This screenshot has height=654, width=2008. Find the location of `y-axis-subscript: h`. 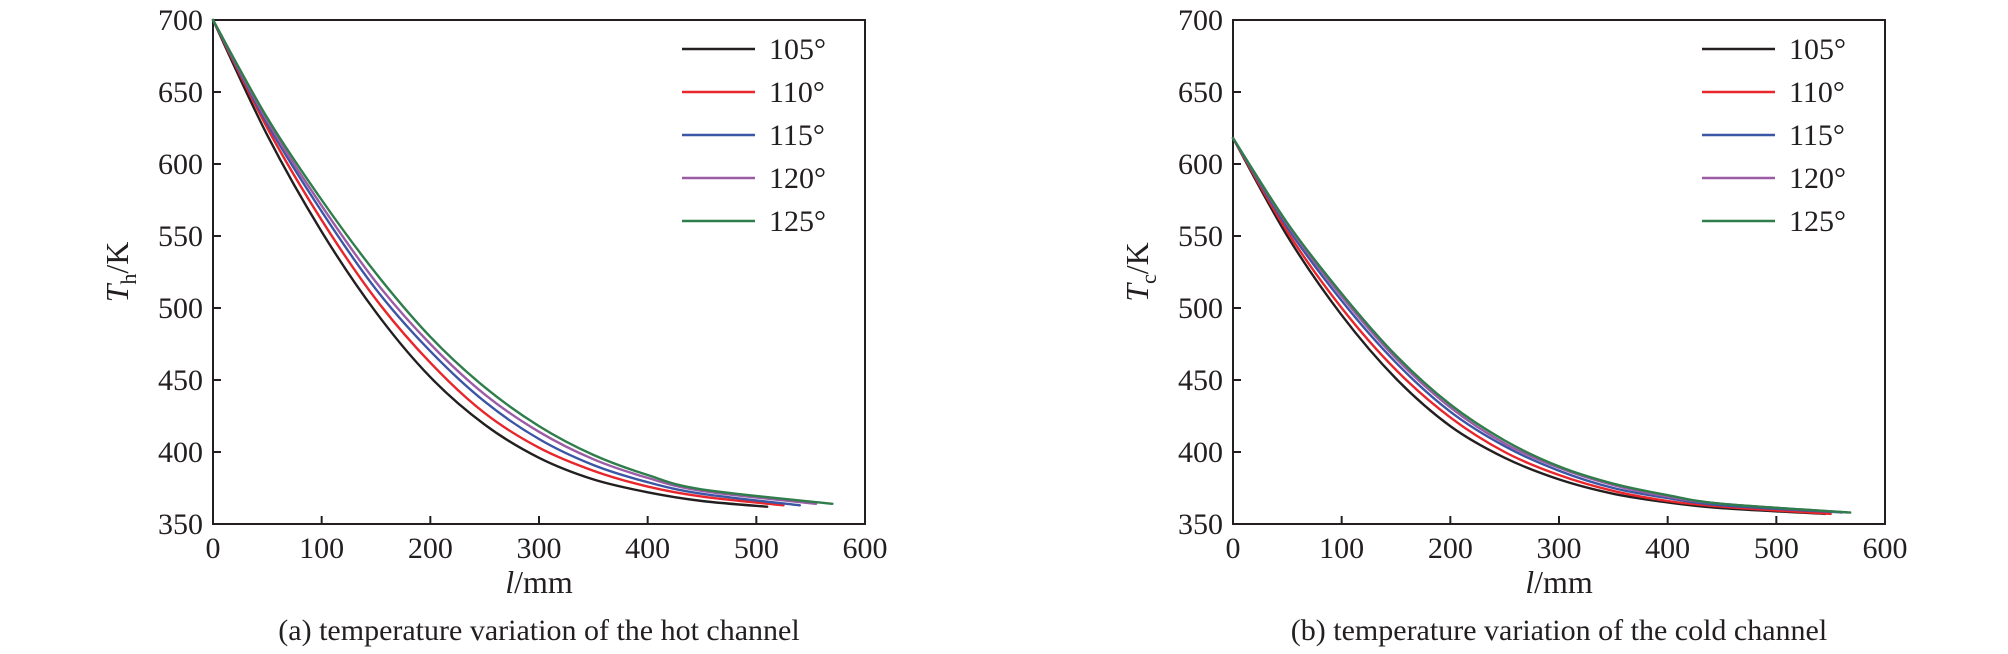

y-axis-subscript: h is located at coordinates (128, 279).